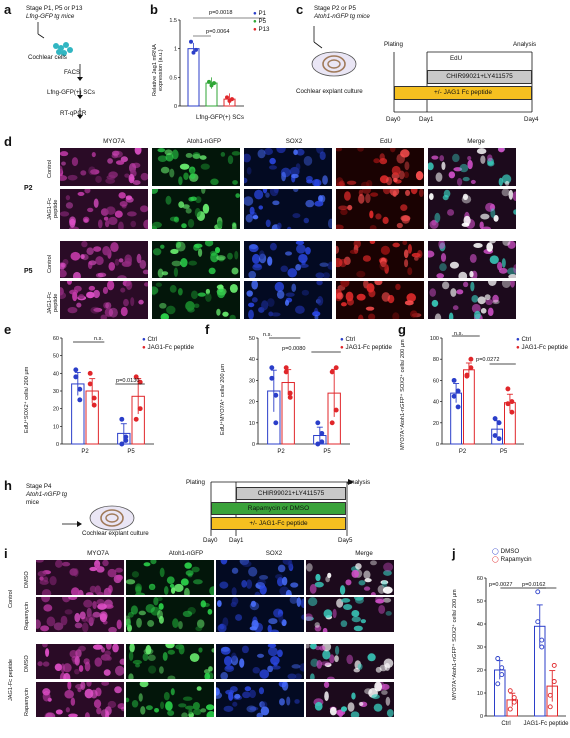 The height and width of the screenshot is (738, 570). Describe the element at coordinates (542, 347) in the screenshot. I see `g-legend-jag: ● JAG1-Fc peptide` at that location.